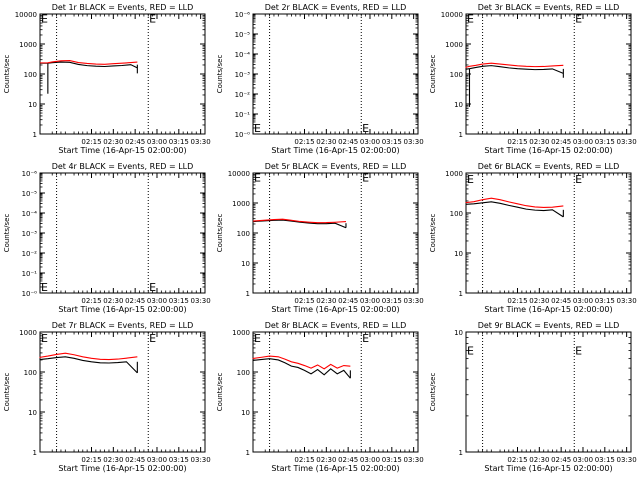  What do you see at coordinates (549, 325) in the screenshot?
I see `chart-title: Det 9r BLACK = Events, RED = LLD` at bounding box center [549, 325].